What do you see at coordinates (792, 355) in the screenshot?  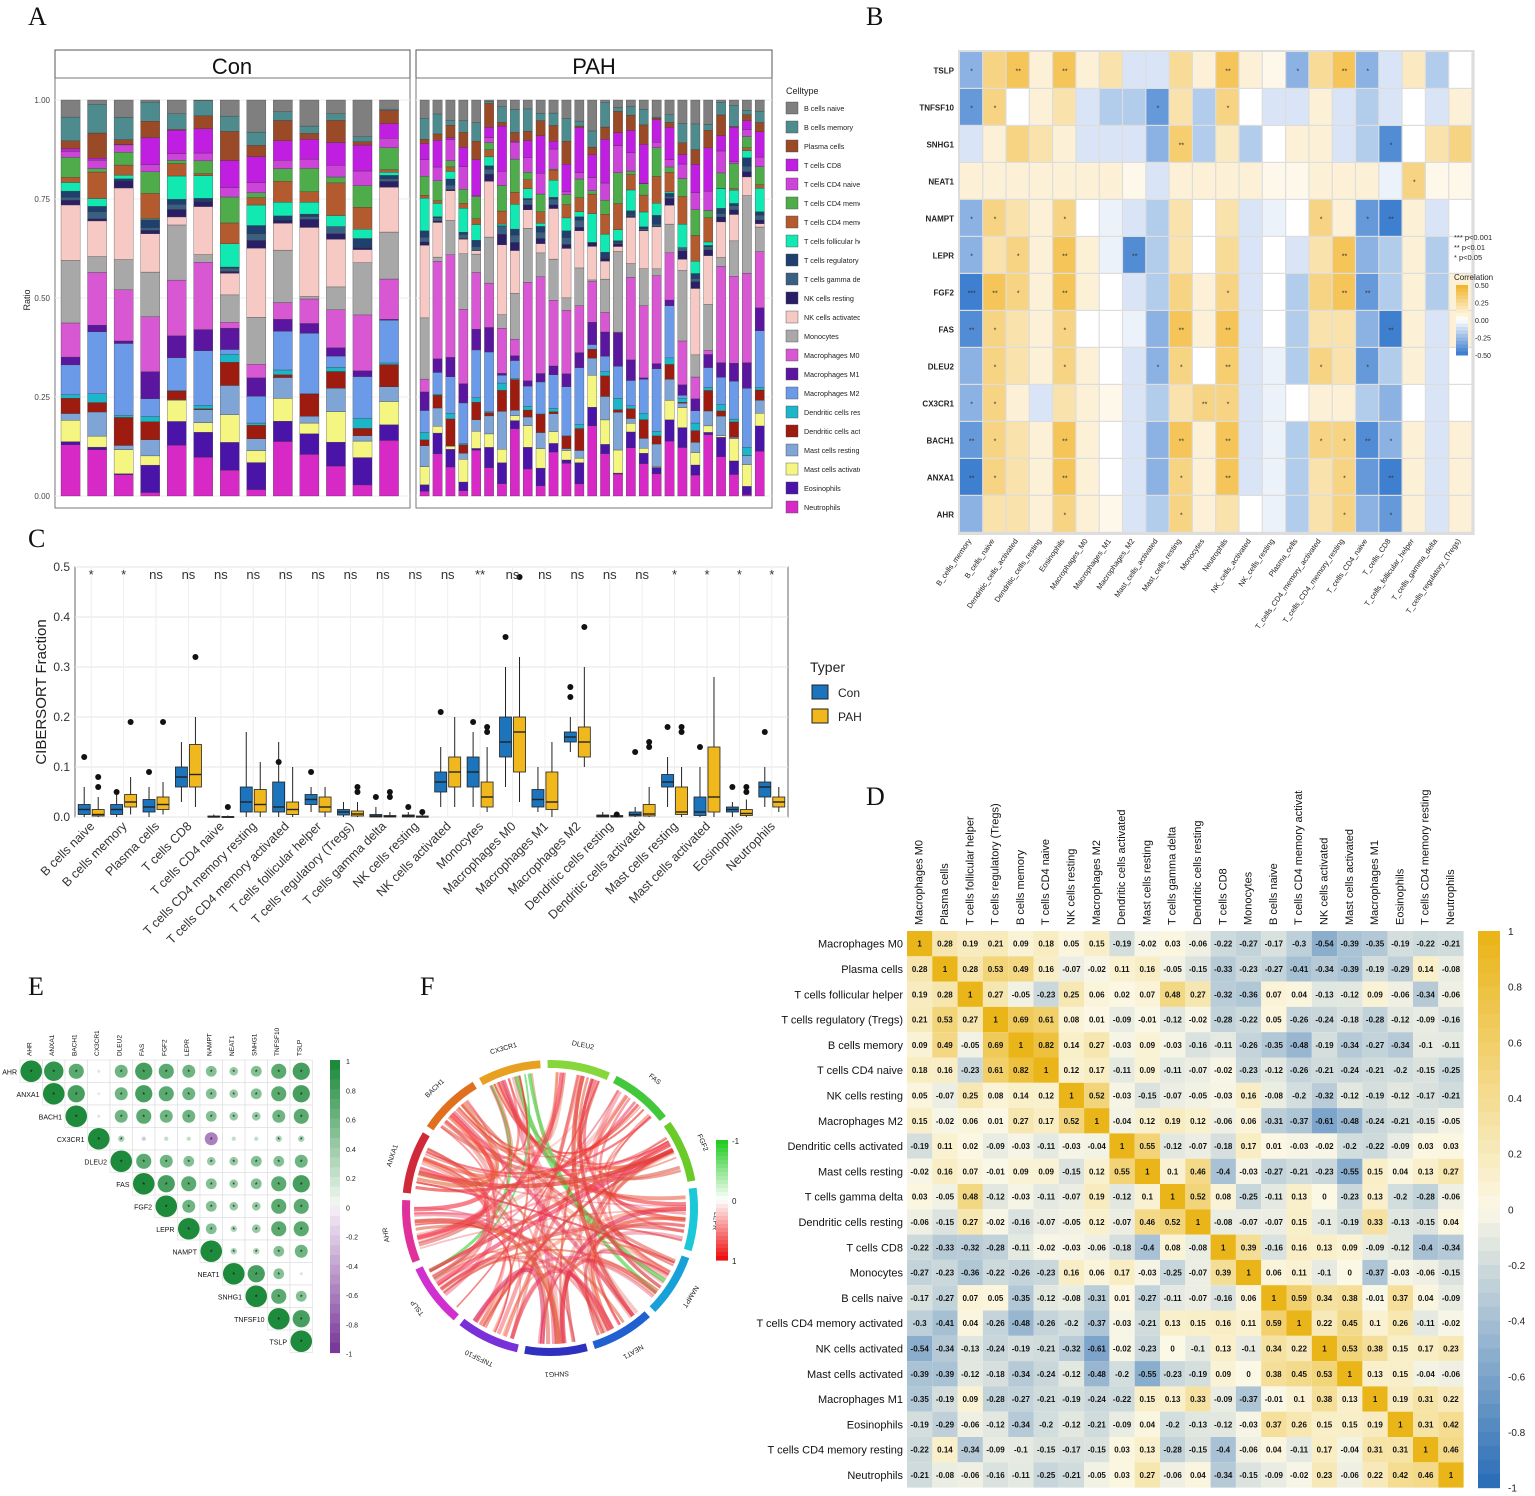 I see `legend-swatch-macrophages-m0` at bounding box center [792, 355].